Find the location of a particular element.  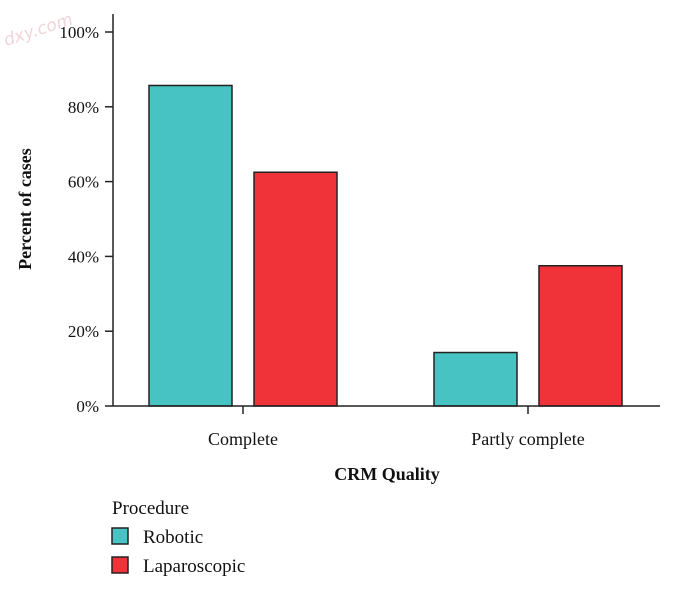

bar-laparoscopic-partly-complete is located at coordinates (580, 336).